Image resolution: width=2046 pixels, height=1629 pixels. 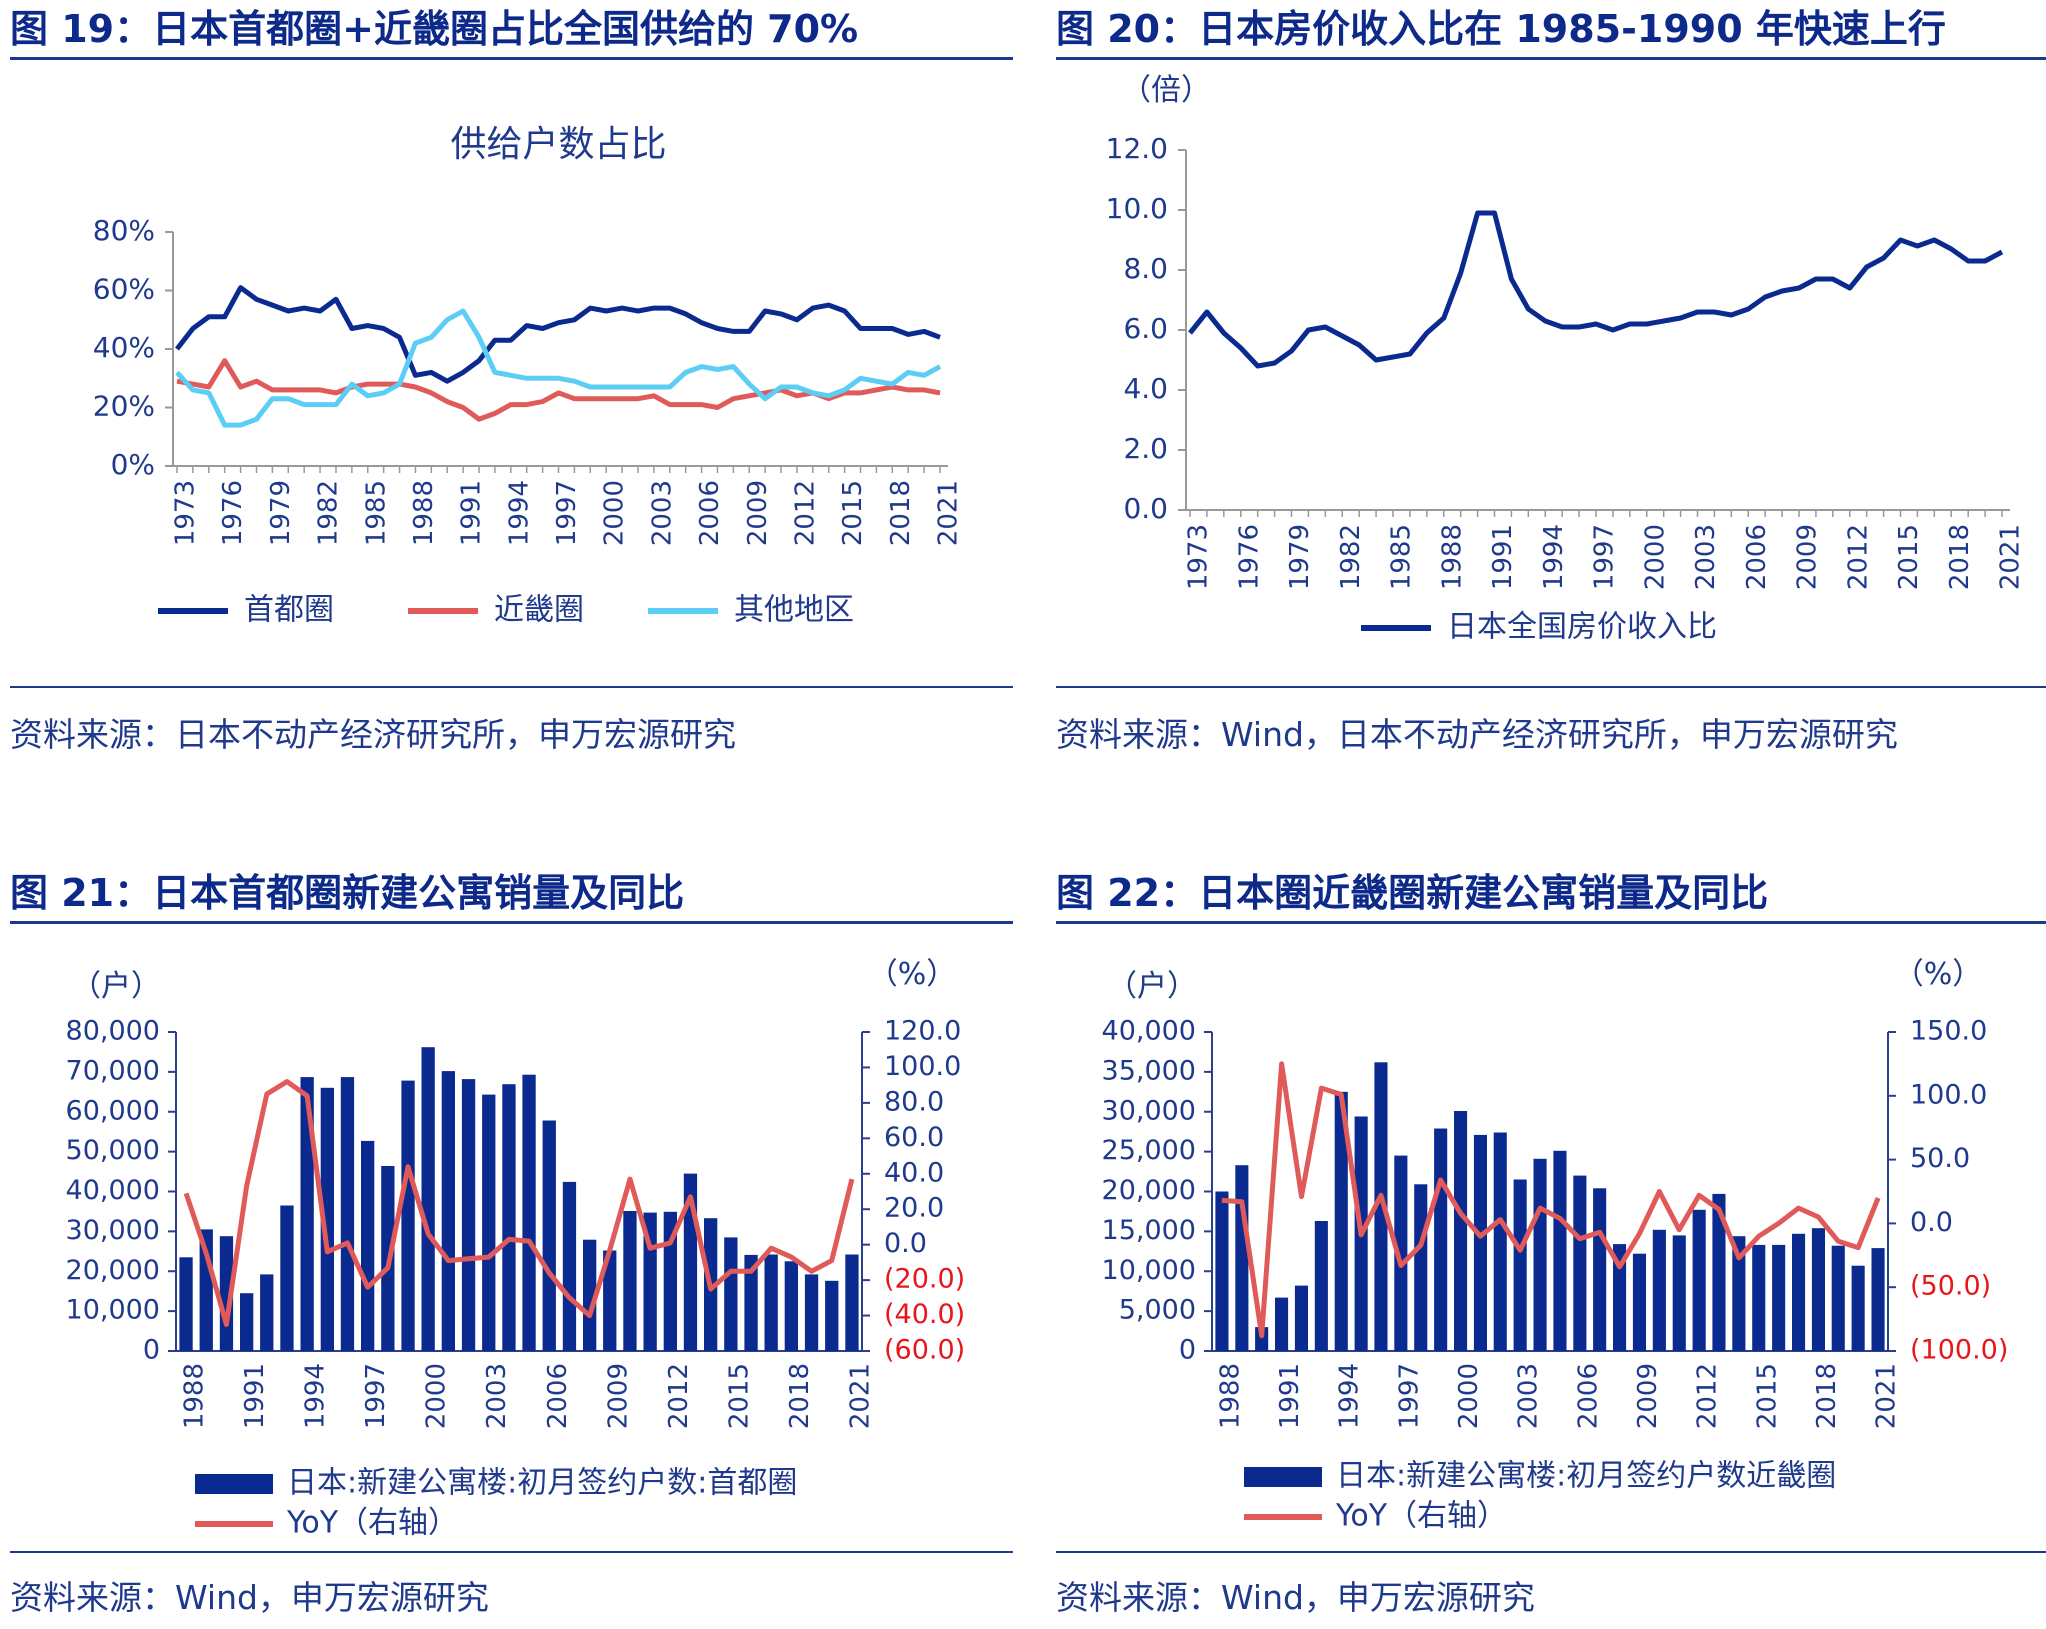 I want to click on legend-label-line: YoY（右轴）, so click(x=372, y=1521).